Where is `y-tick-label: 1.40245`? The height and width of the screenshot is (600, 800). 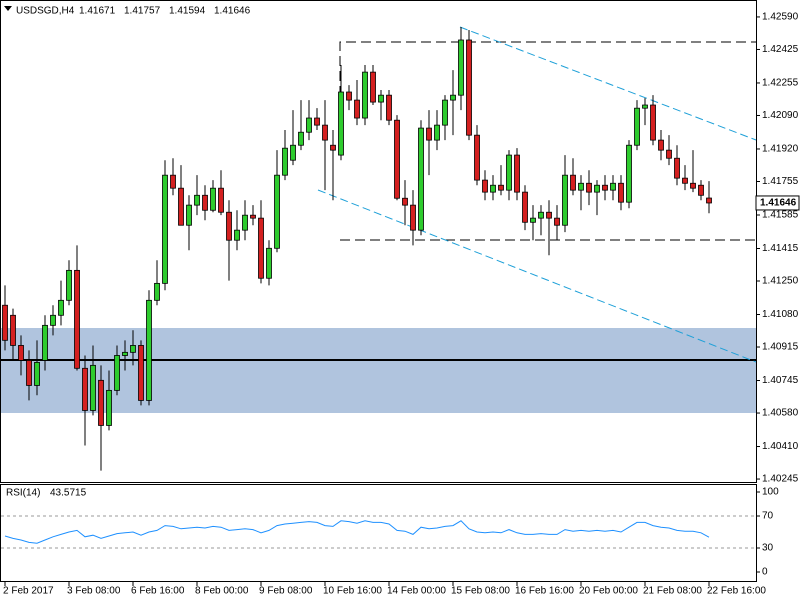
y-tick-label: 1.40245 is located at coordinates (780, 479).